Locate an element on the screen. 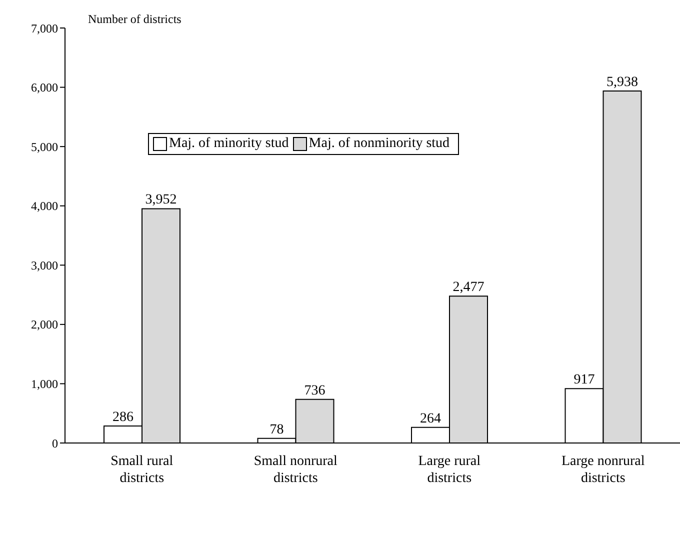 Image resolution: width=680 pixels, height=534 pixels. legend-label: Maj. of nonminority stud is located at coordinates (379, 144).